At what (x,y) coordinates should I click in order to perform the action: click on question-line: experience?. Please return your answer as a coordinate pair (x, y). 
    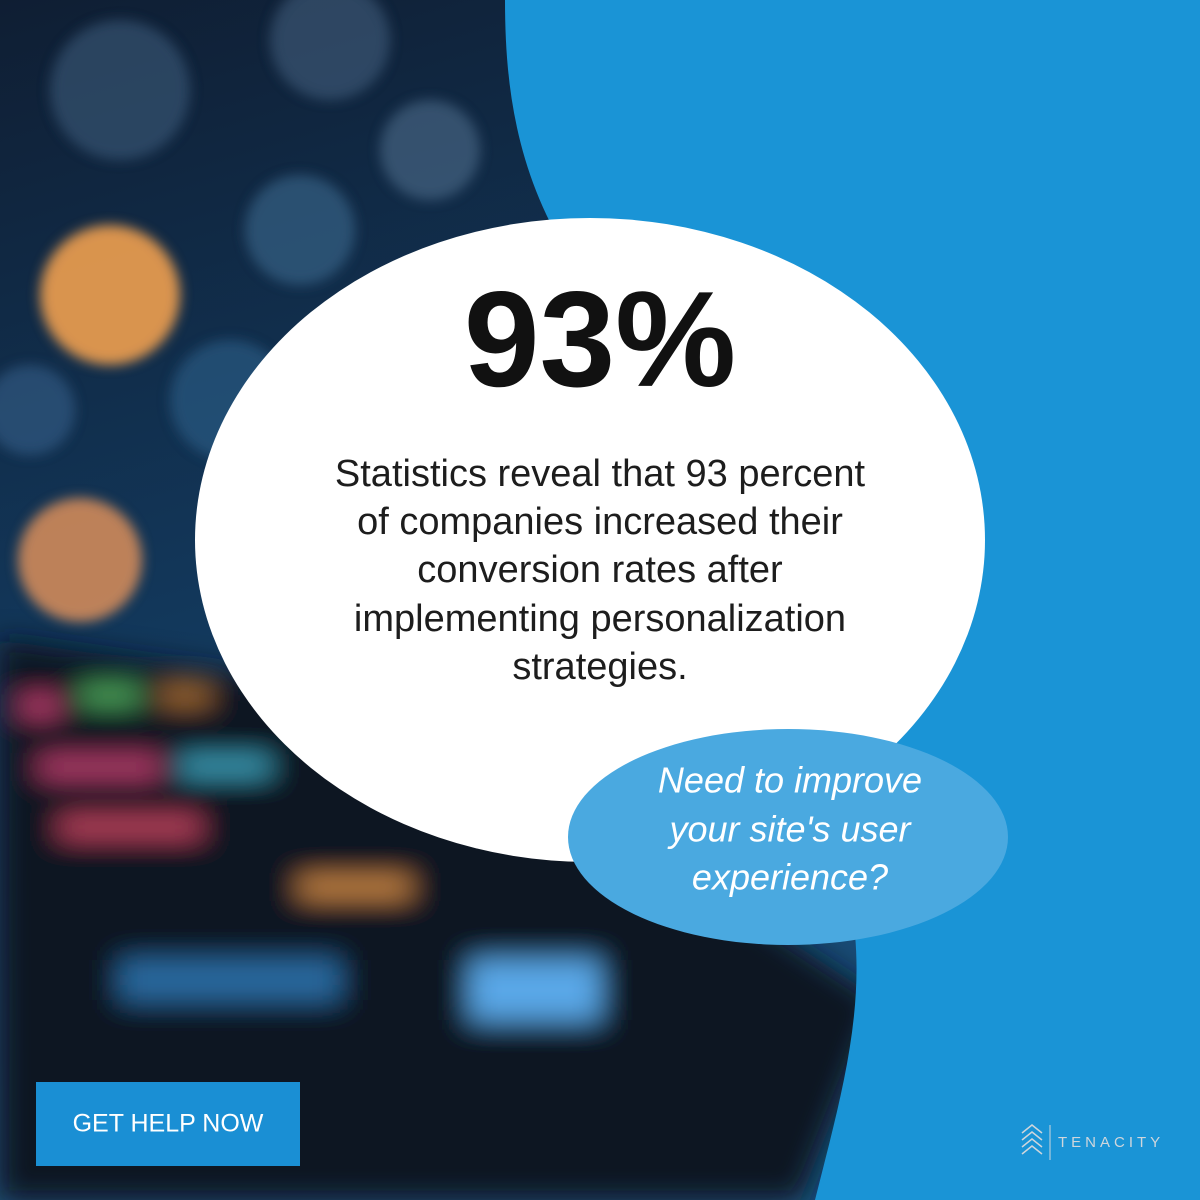
    Looking at the image, I should click on (790, 877).